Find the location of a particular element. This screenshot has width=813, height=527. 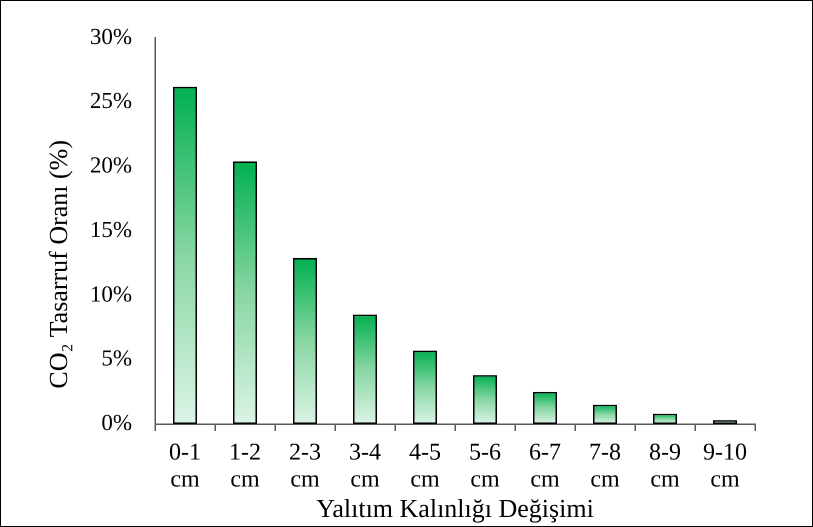

x-tick-label: 0-1 cm is located at coordinates (185, 466).